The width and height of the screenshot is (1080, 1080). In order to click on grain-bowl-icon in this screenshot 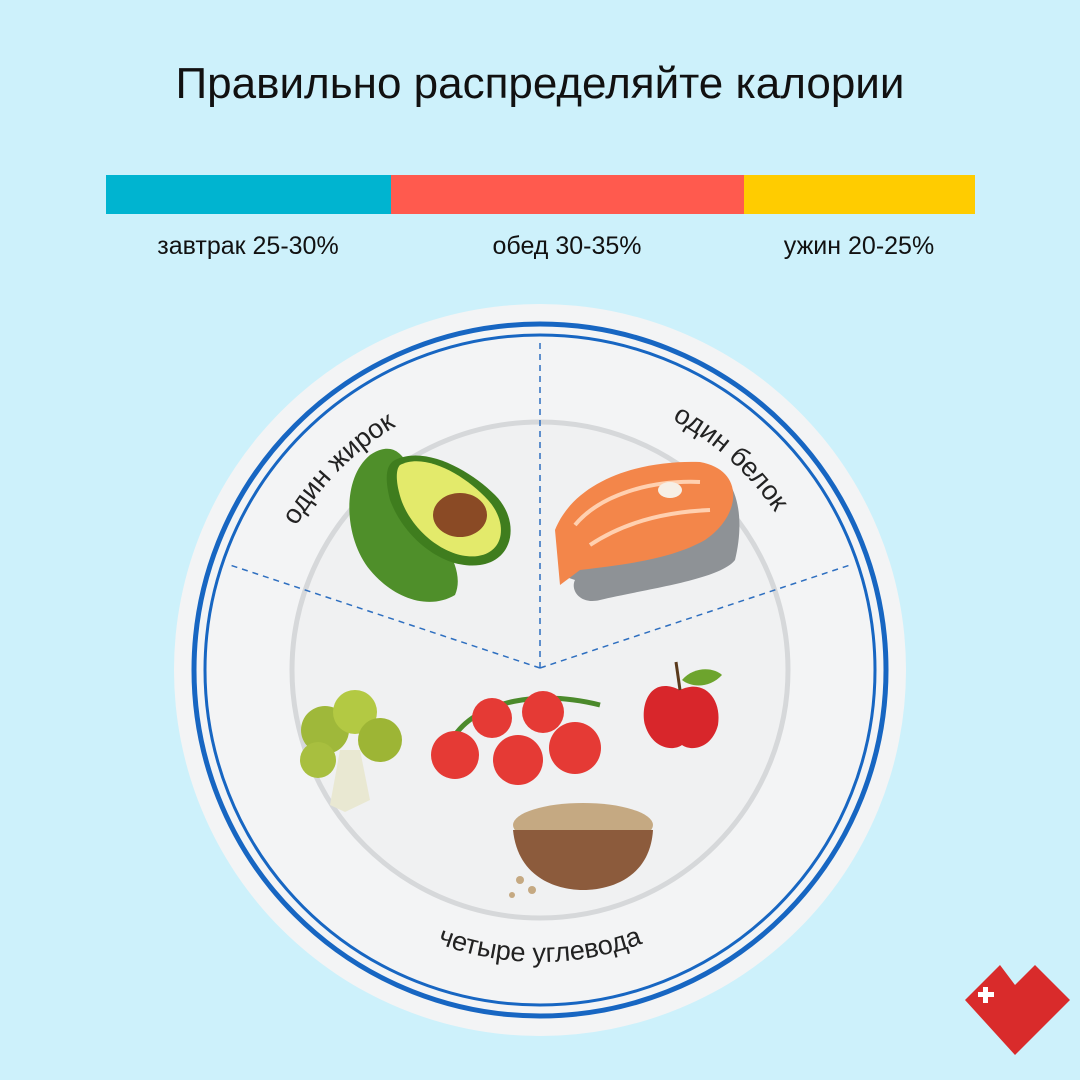, I will do `click(581, 850)`.